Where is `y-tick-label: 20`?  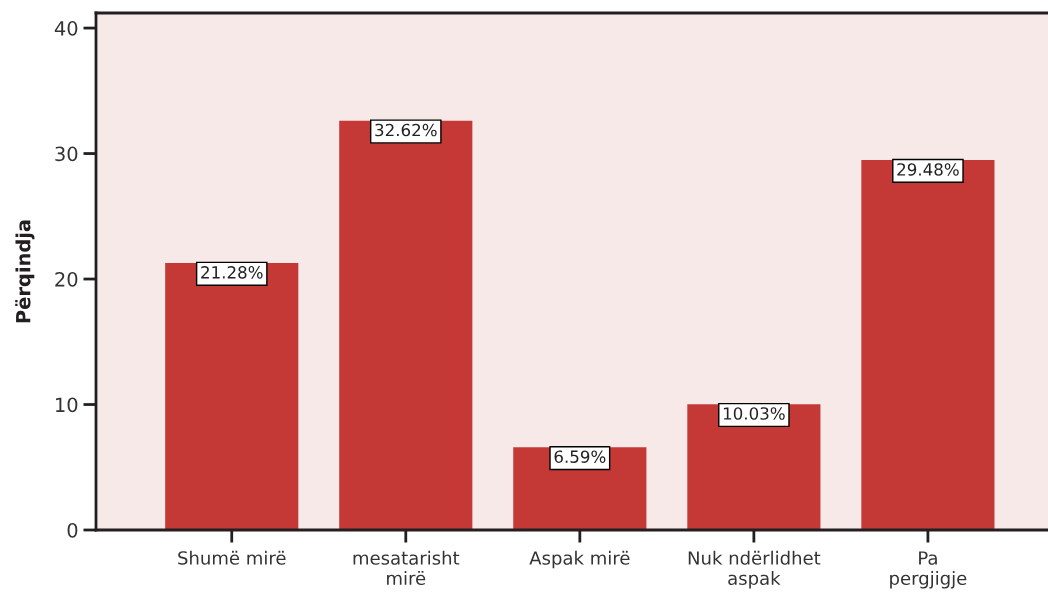
y-tick-label: 20 is located at coordinates (66, 279).